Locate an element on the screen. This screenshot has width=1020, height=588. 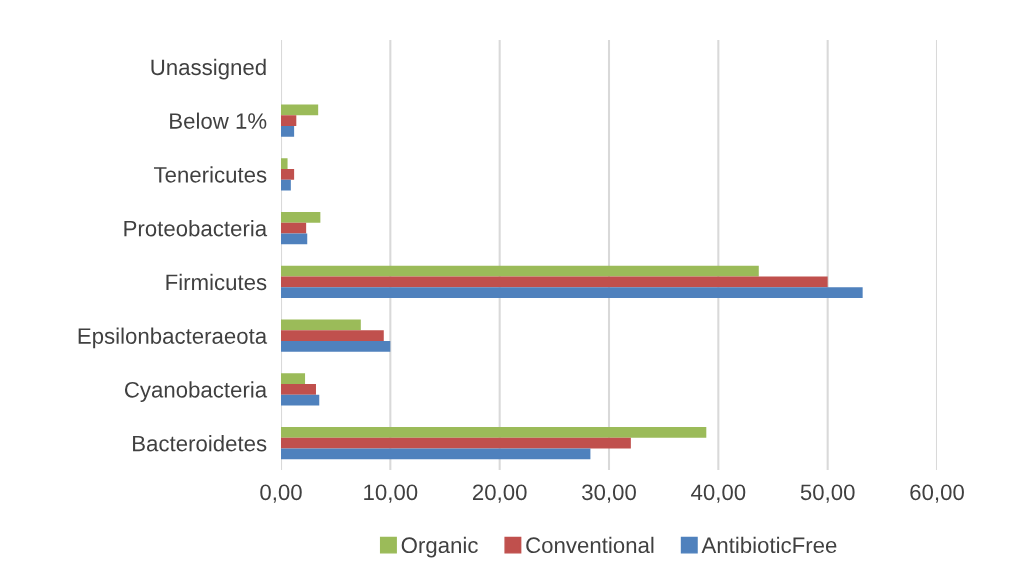
x-tick-label: 30,00 is located at coordinates (609, 493).